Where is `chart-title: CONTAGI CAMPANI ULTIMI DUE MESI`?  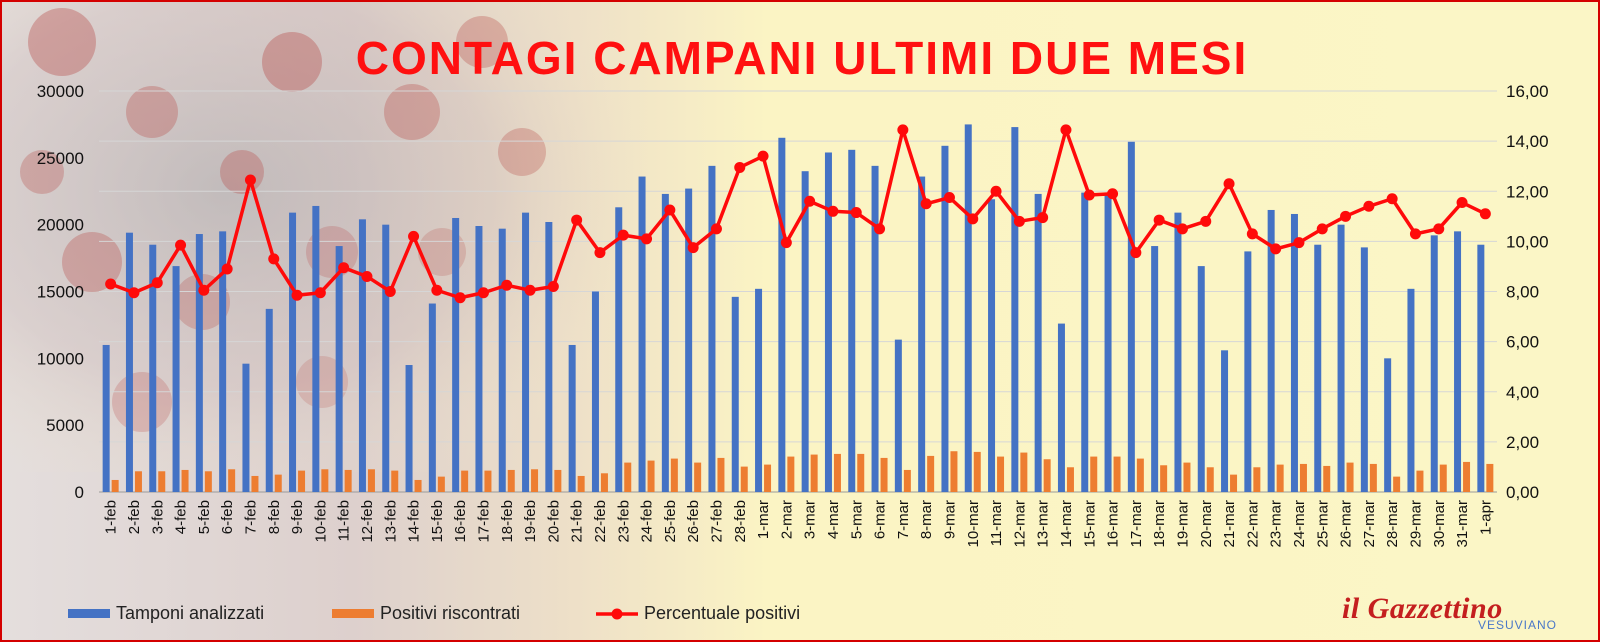 chart-title: CONTAGI CAMPANI ULTIMI DUE MESI is located at coordinates (802, 58).